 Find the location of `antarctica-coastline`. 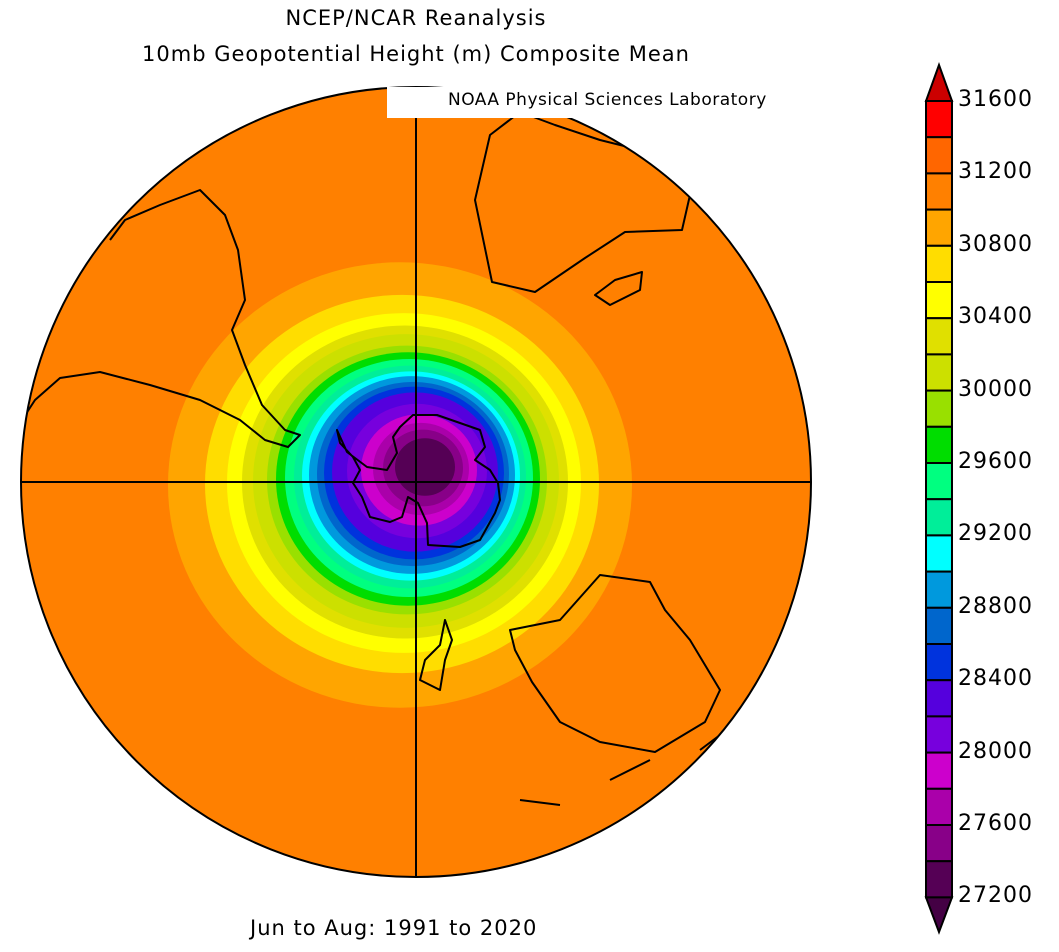

antarctica-coastline is located at coordinates (418, 481).